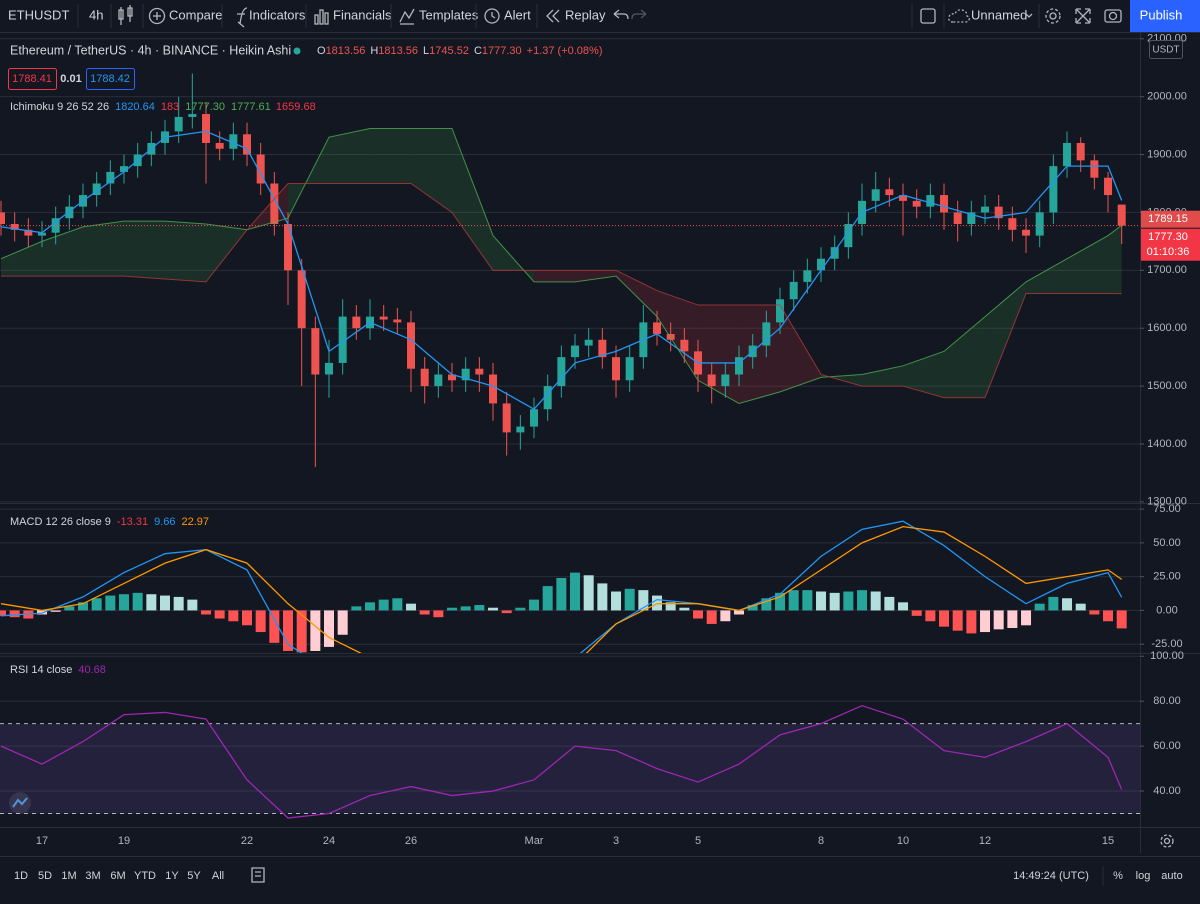  What do you see at coordinates (1053, 16) in the screenshot?
I see `settings-icon` at bounding box center [1053, 16].